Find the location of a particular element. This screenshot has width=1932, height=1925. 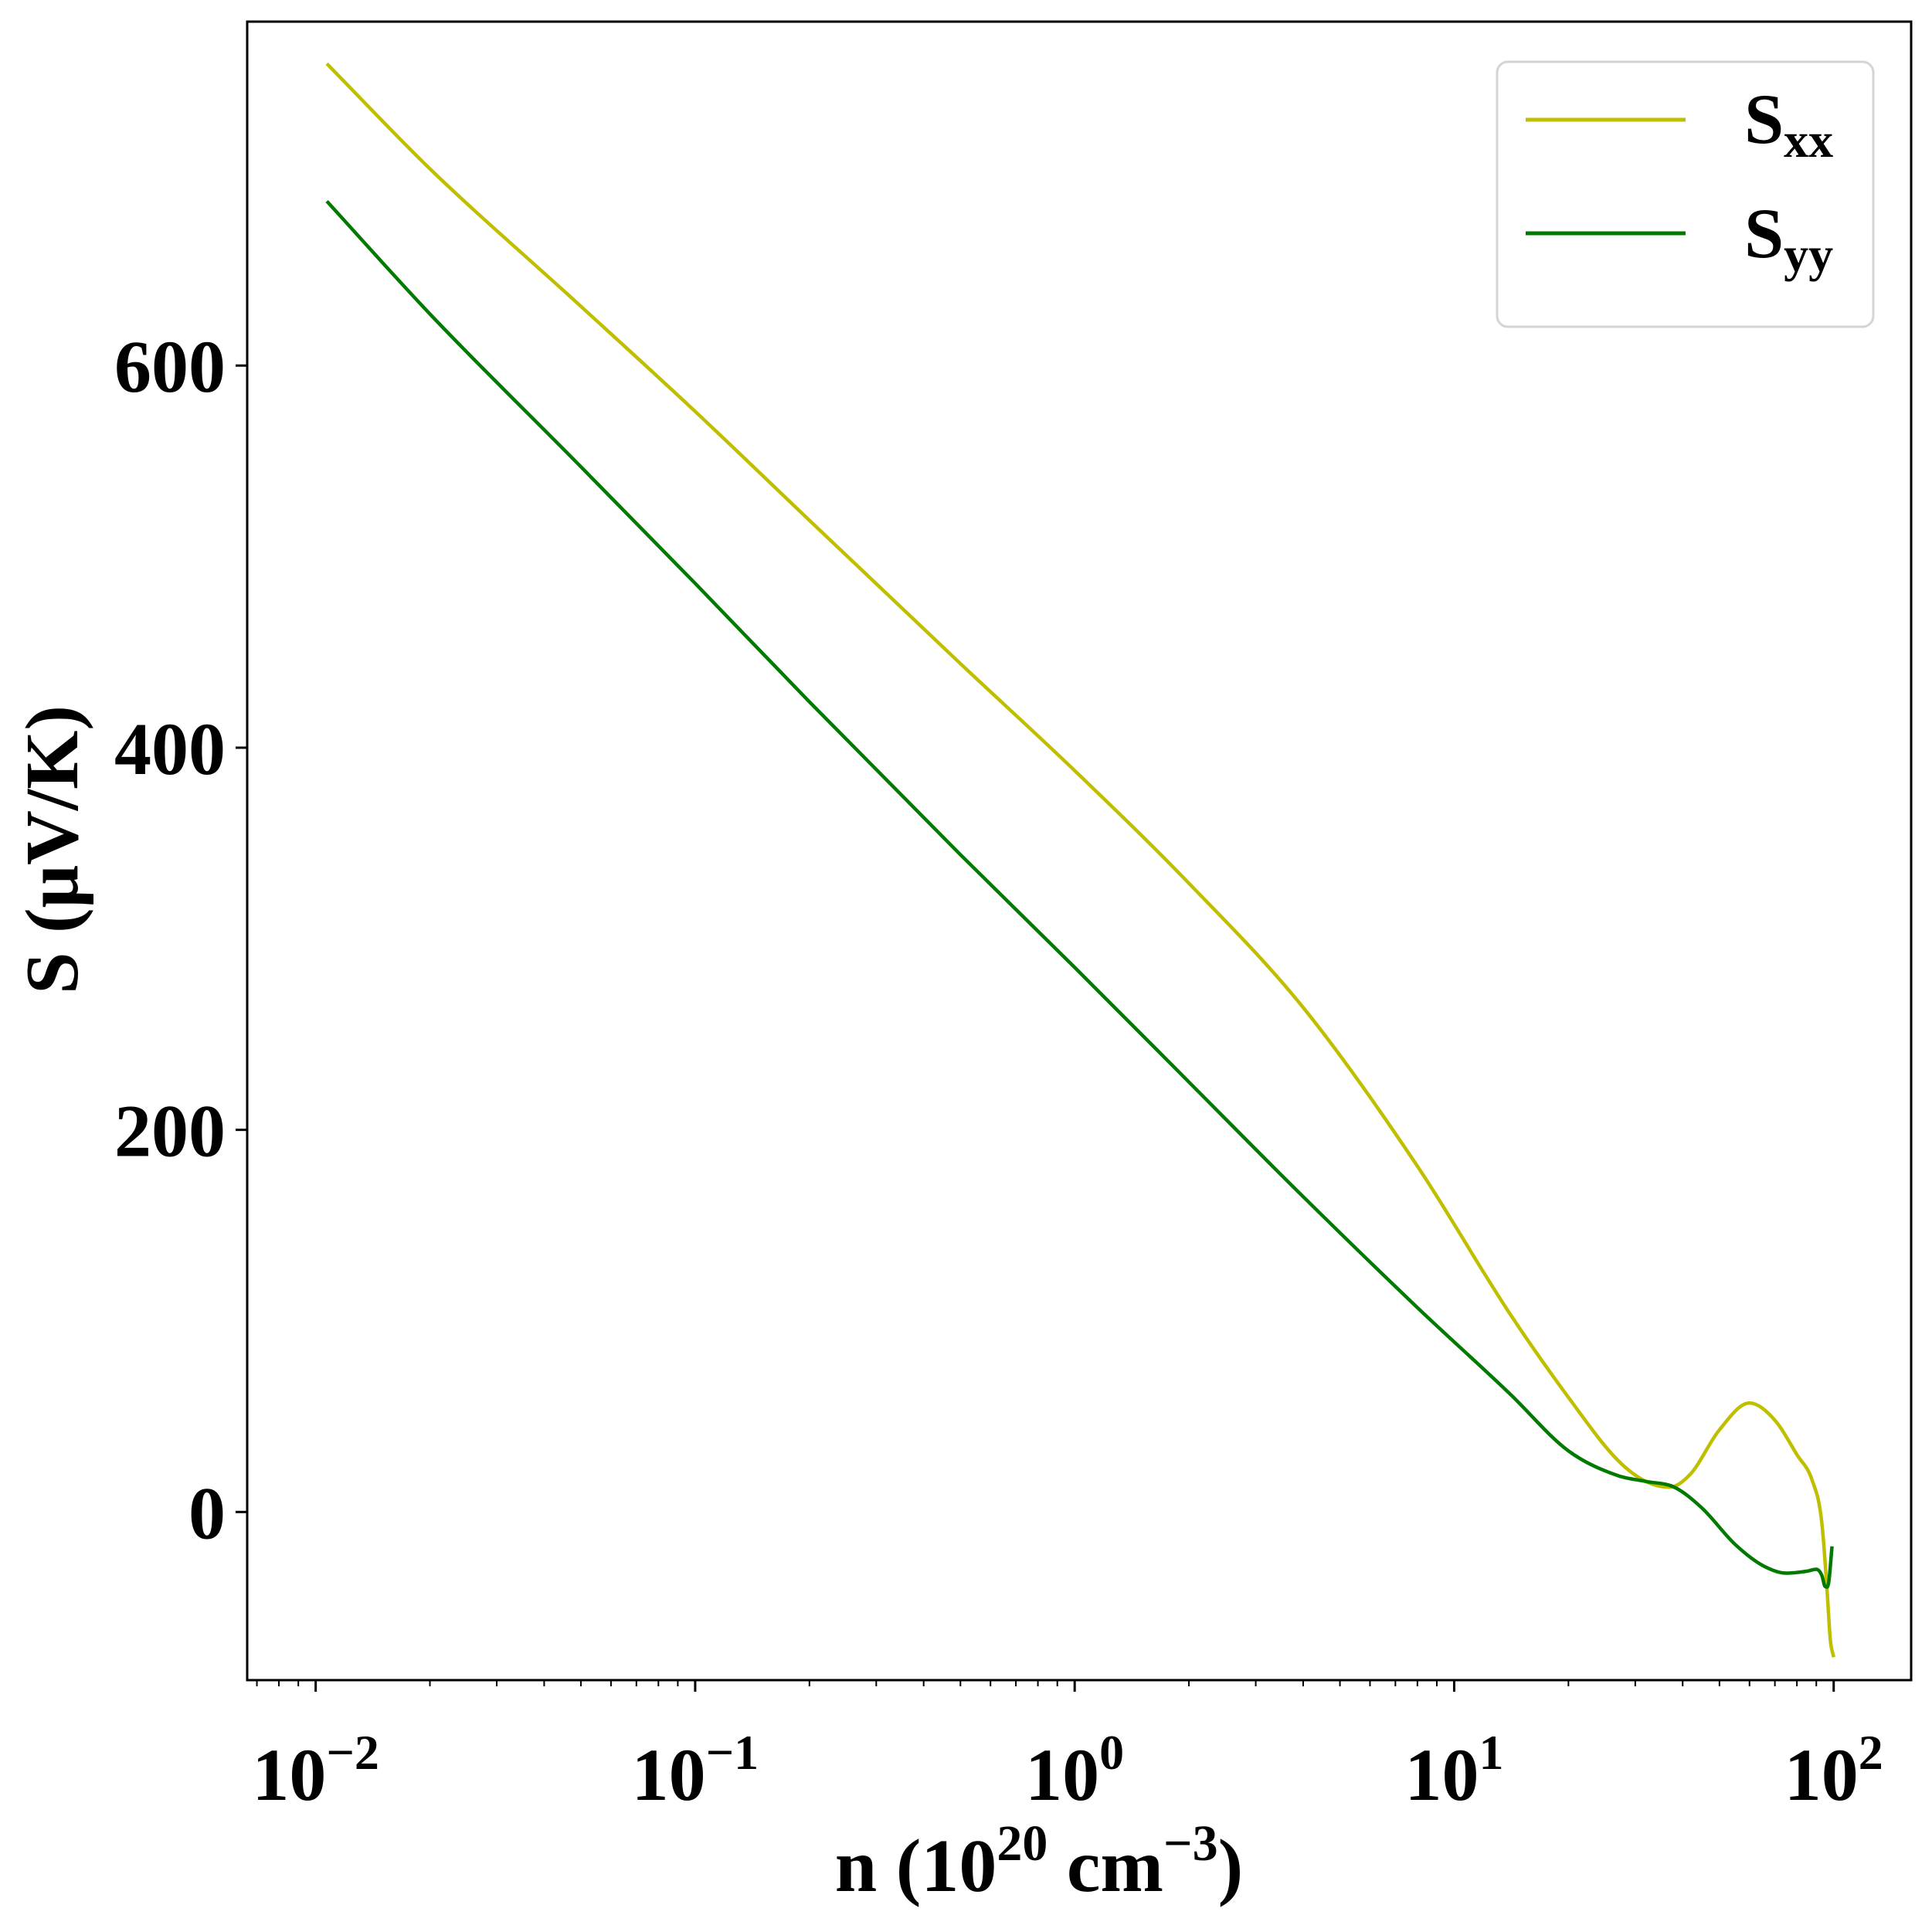

y-axis-ticks: 0 200 400 600 is located at coordinates (180, 939).